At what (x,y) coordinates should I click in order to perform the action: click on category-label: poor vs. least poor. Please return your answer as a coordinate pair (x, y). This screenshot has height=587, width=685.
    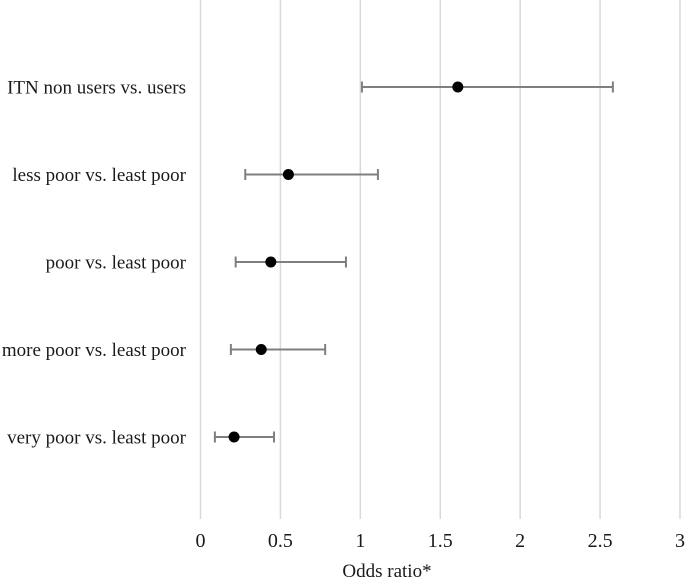
    Looking at the image, I should click on (116, 263).